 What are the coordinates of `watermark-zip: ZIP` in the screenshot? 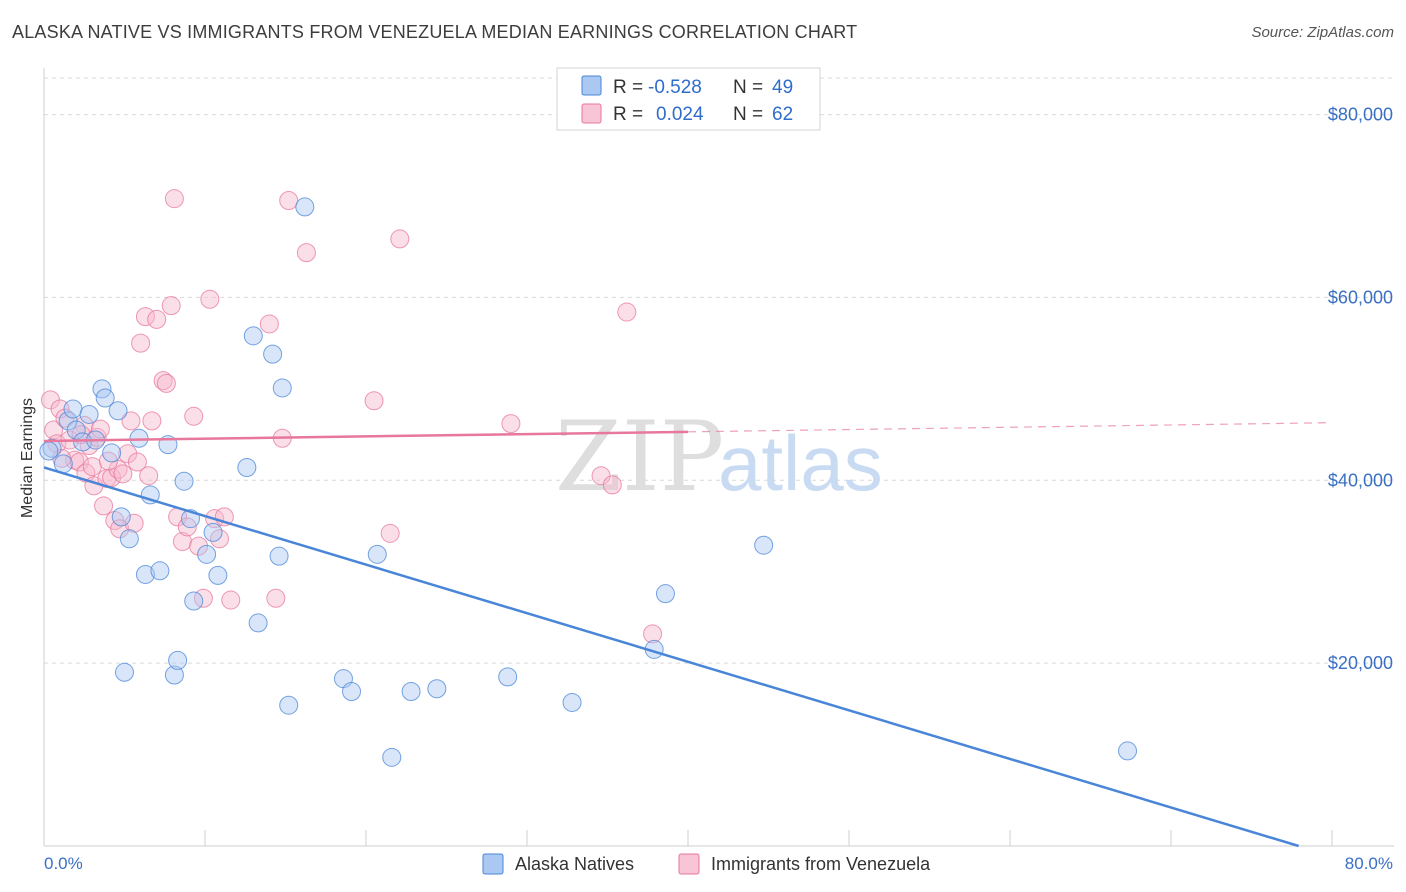 It's located at (639, 457).